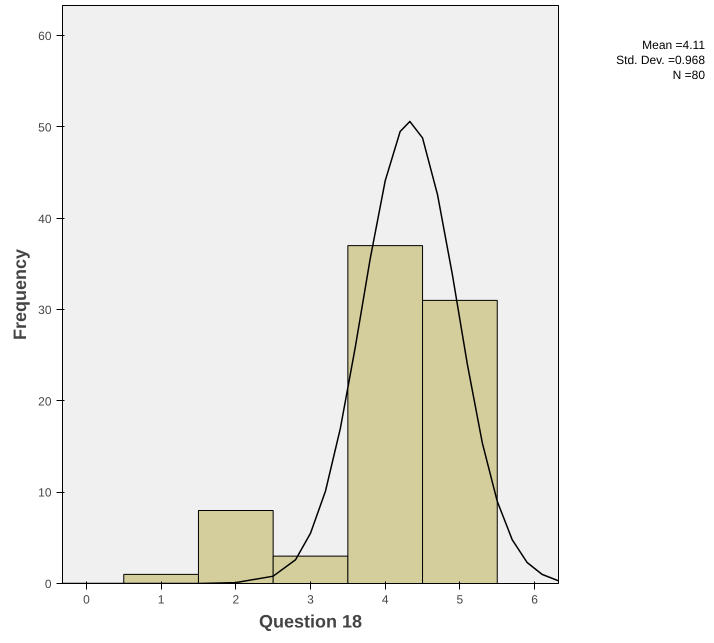  What do you see at coordinates (236, 599) in the screenshot?
I see `x-tick-label: 2` at bounding box center [236, 599].